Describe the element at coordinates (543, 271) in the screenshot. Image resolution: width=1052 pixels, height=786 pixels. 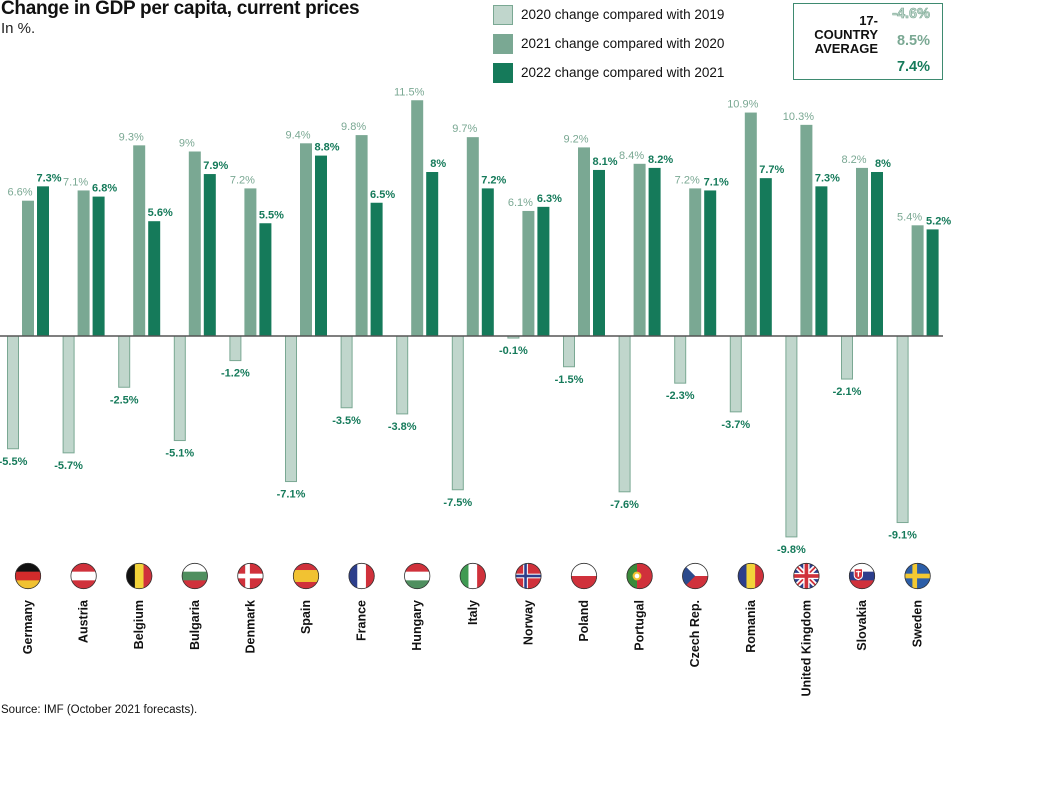
I see `bar-2022-norway` at that location.